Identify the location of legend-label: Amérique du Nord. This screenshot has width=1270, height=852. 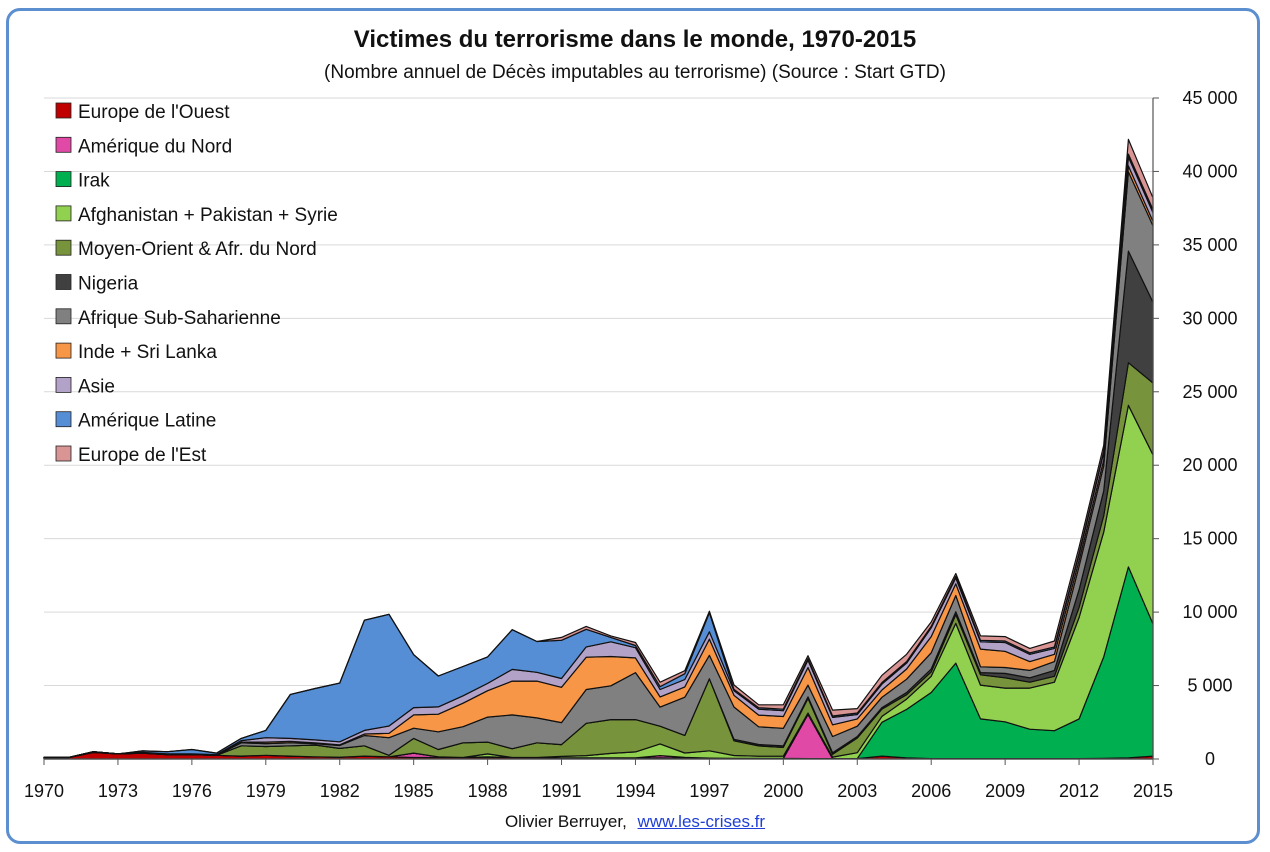
(155, 146).